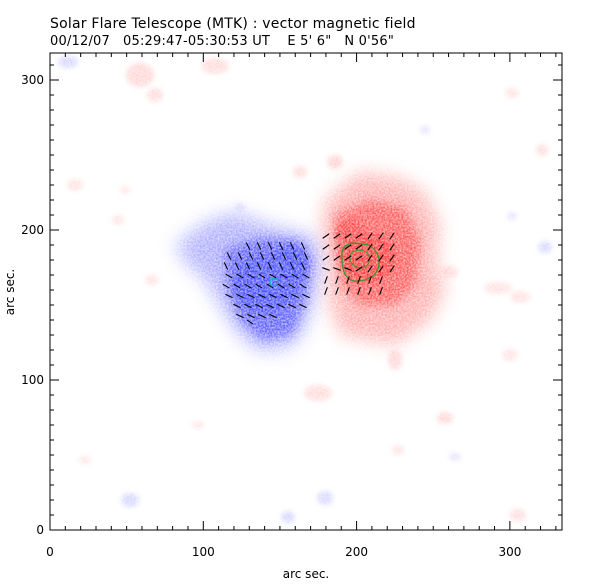 The width and height of the screenshot is (612, 585). Describe the element at coordinates (50, 552) in the screenshot. I see `x-tick-label: 0` at that location.